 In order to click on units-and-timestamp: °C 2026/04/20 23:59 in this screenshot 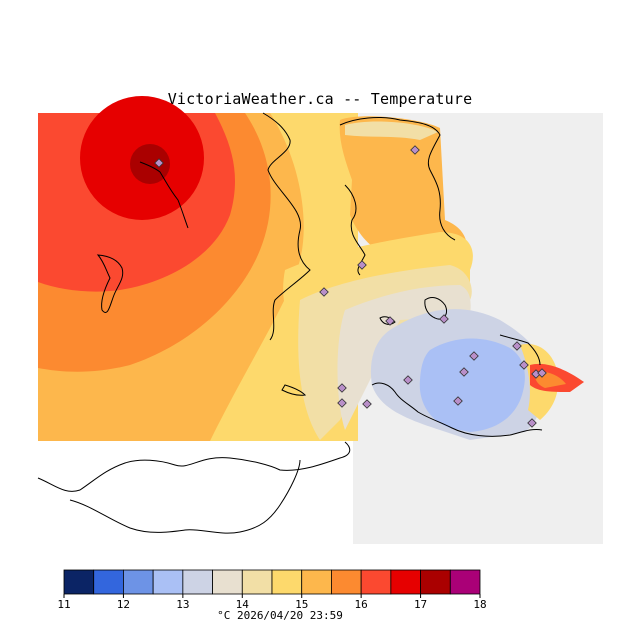, I will do `click(280, 615)`.